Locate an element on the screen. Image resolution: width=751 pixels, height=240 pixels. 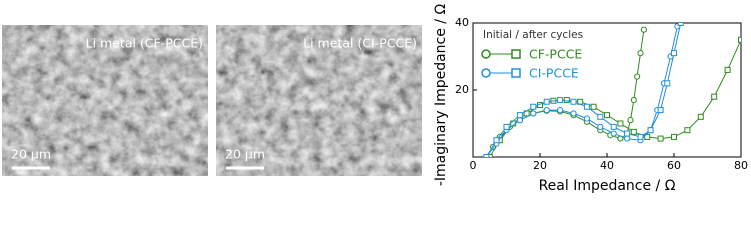
x-tick-label: 40 is located at coordinates (607, 165).